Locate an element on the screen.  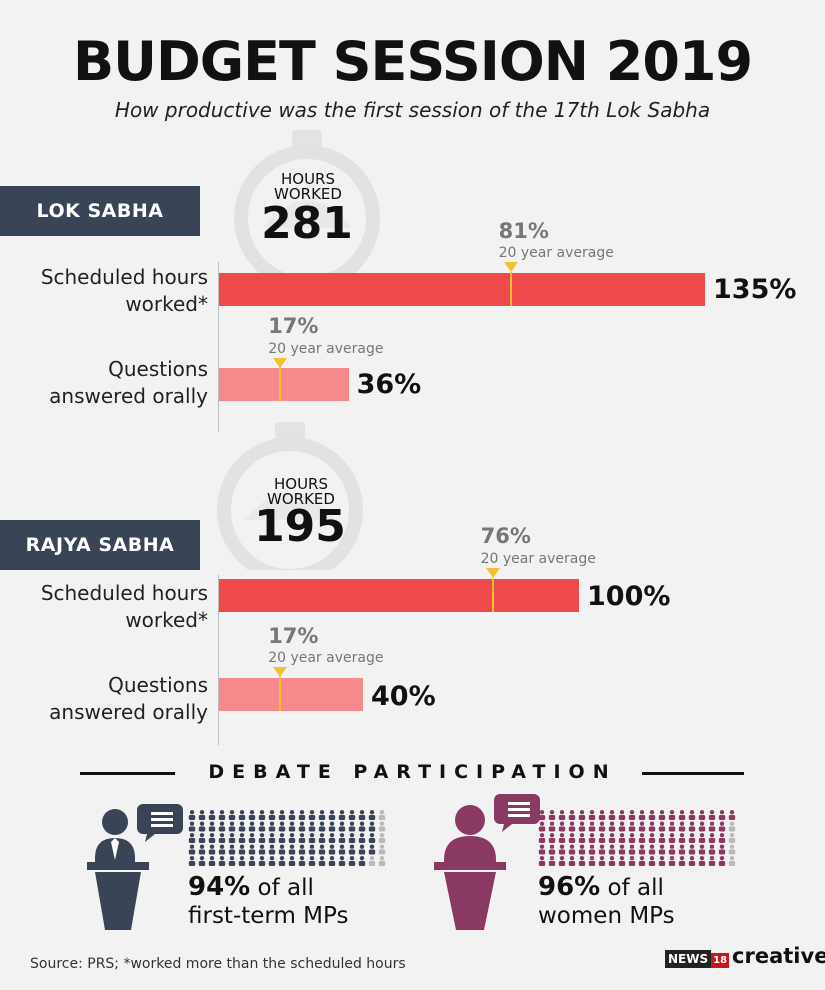
stat-first-term: 94% of all is located at coordinates (251, 887).